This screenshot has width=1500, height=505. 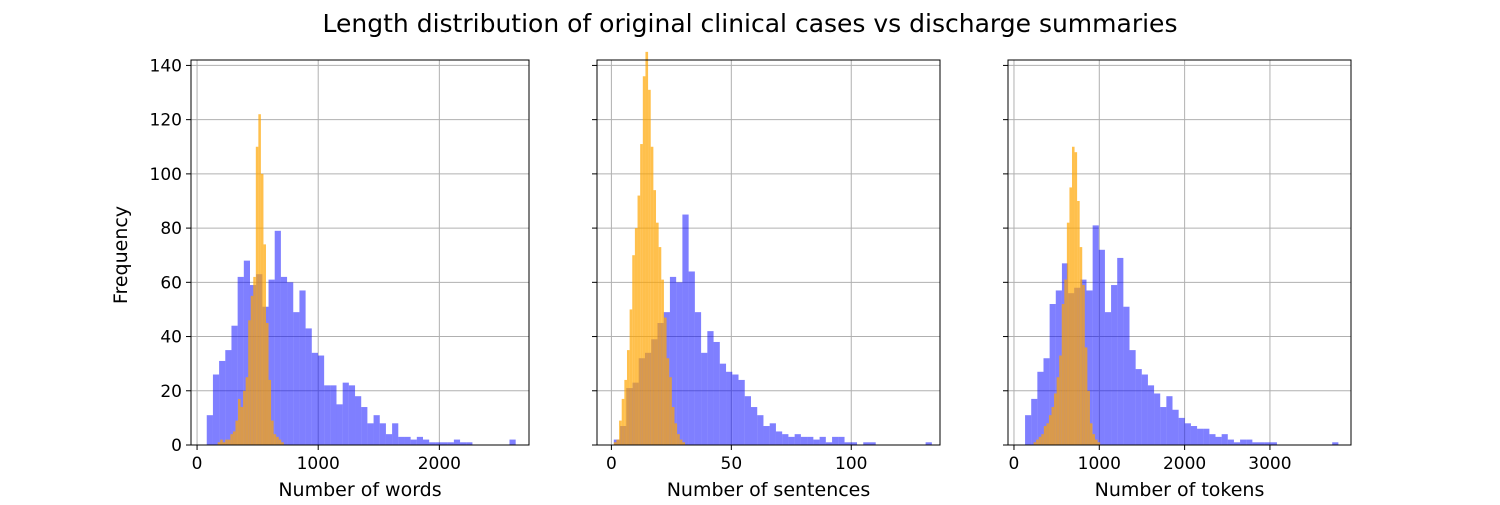 What do you see at coordinates (121, 255) in the screenshot?
I see `y-axis-label: Frequency` at bounding box center [121, 255].